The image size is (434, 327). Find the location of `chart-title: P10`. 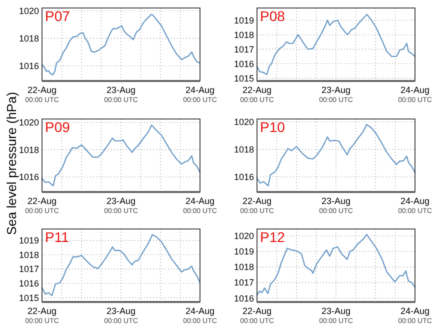

chart-title: P10 is located at coordinates (273, 127).